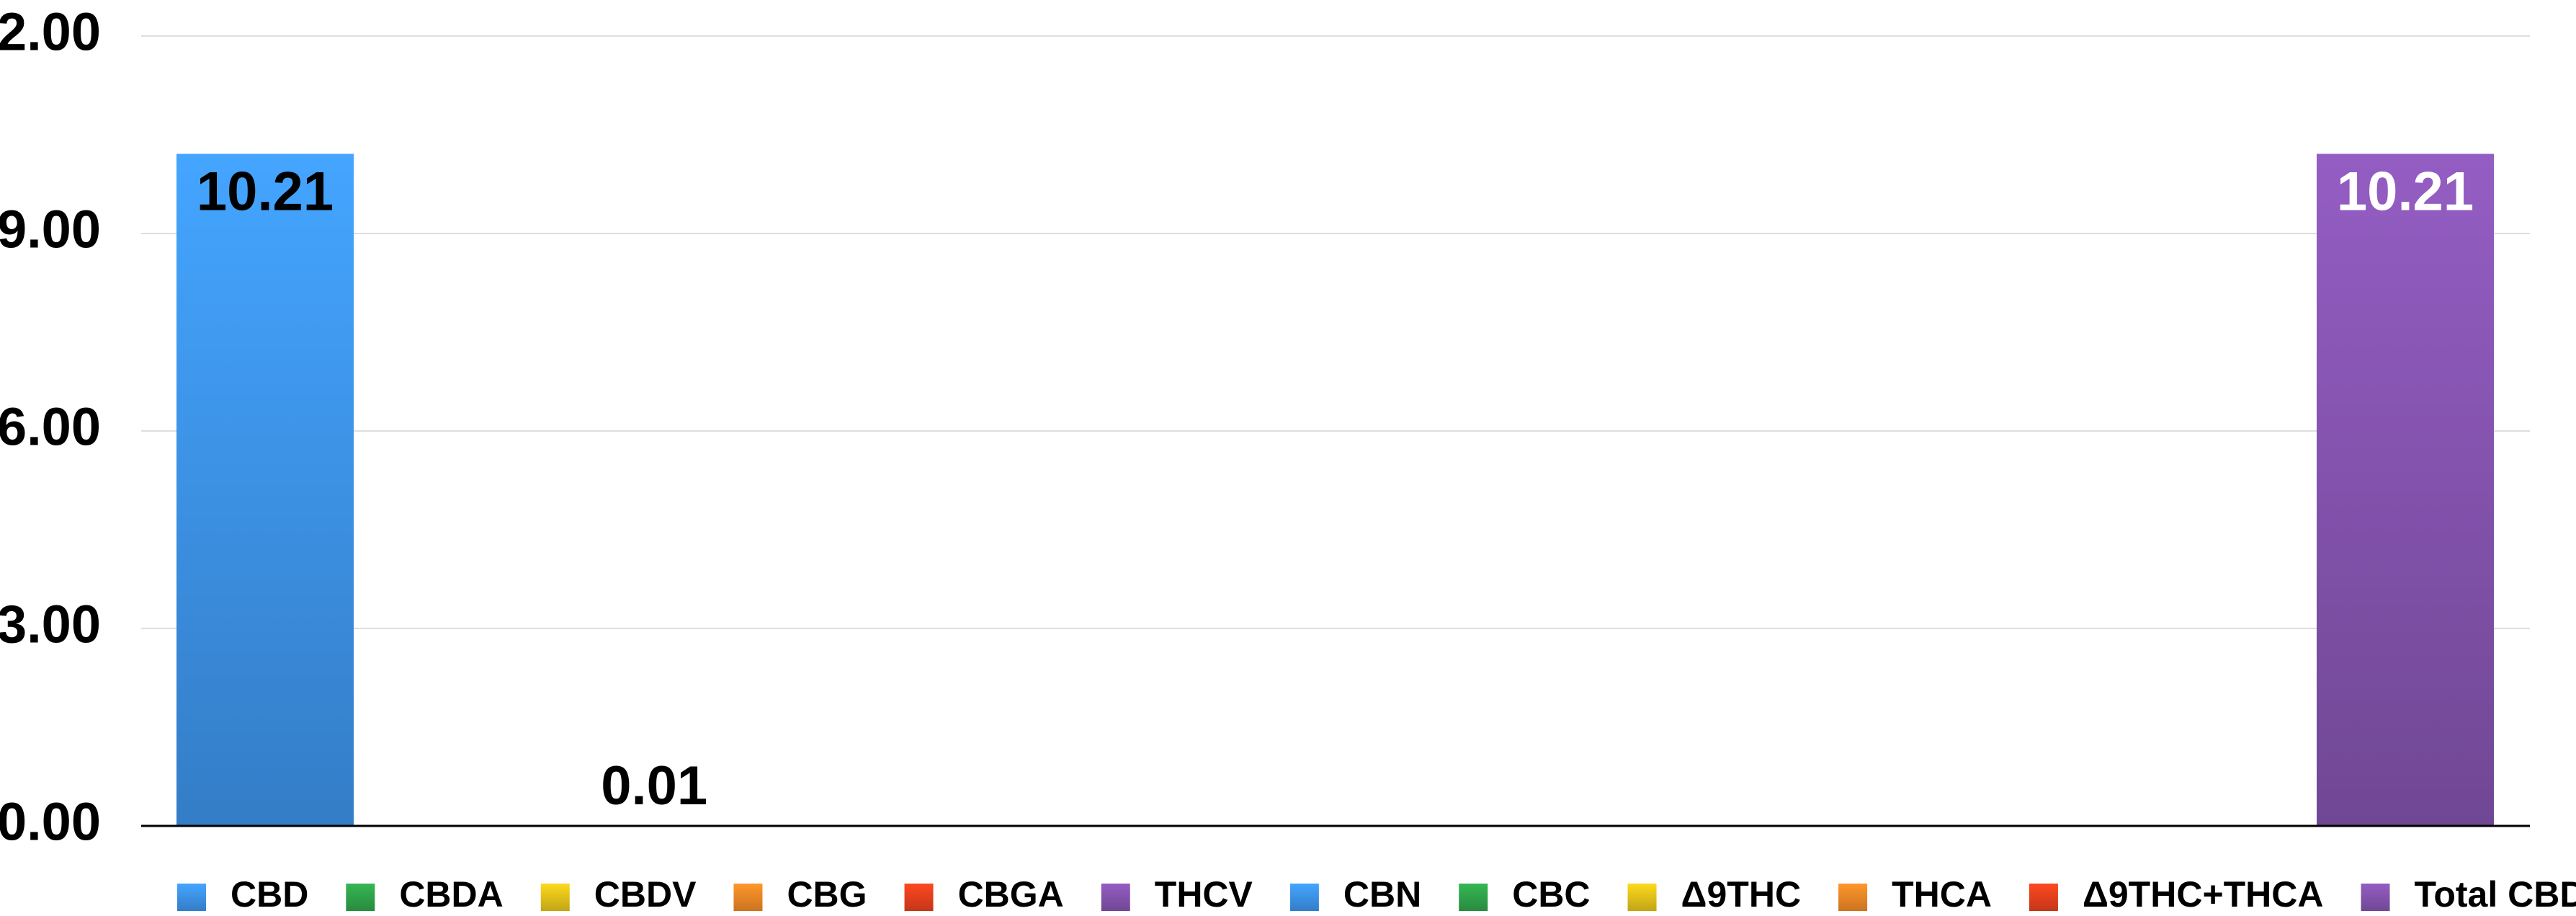 Image resolution: width=2576 pixels, height=916 pixels. What do you see at coordinates (827, 894) in the screenshot?
I see `legend-label: CBG` at bounding box center [827, 894].